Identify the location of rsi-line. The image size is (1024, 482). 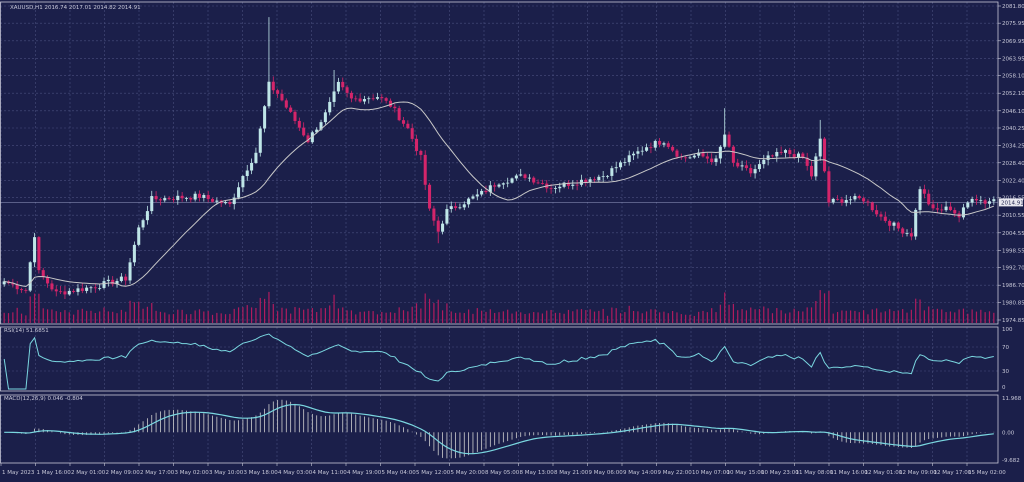
(498, 361).